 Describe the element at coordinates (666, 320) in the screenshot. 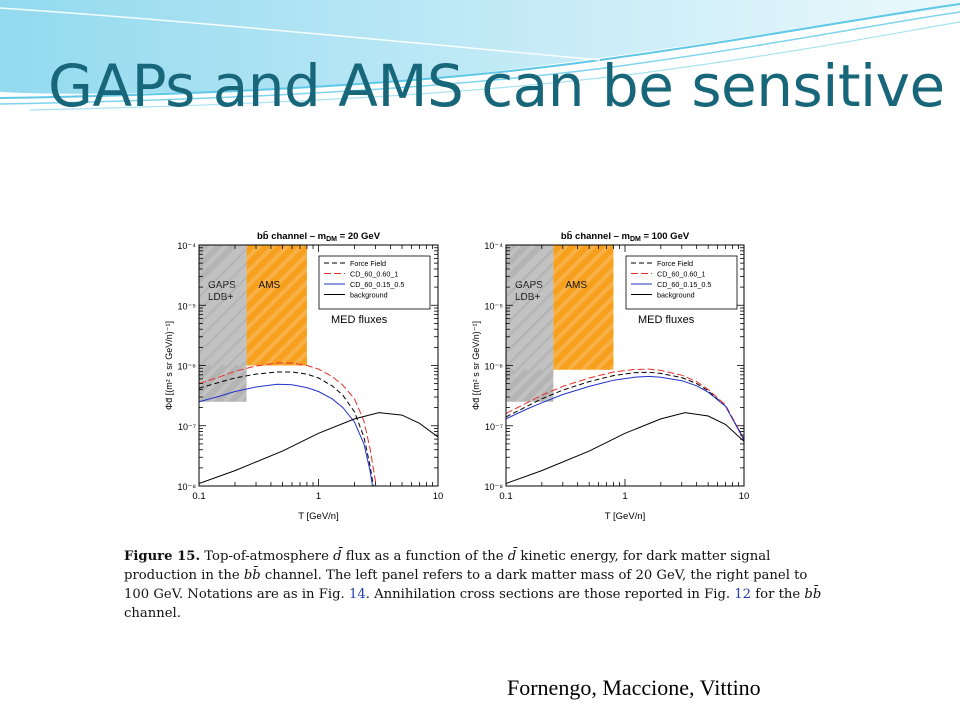

I see `chart-annotation: MED fluxes` at that location.